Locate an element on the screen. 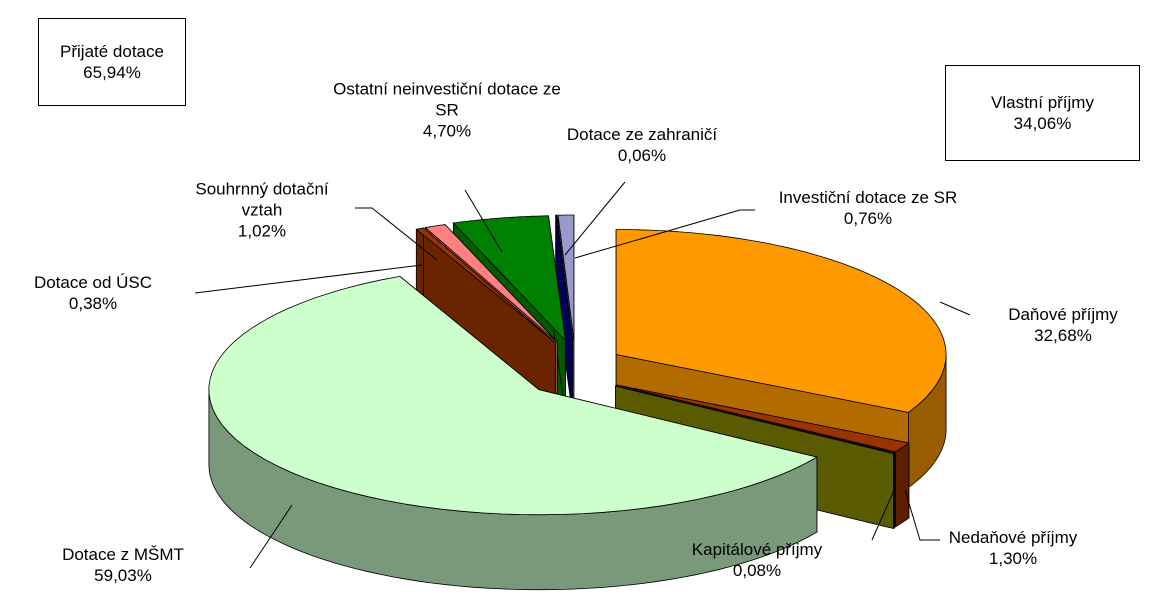  value-label: 1,02% is located at coordinates (262, 231).